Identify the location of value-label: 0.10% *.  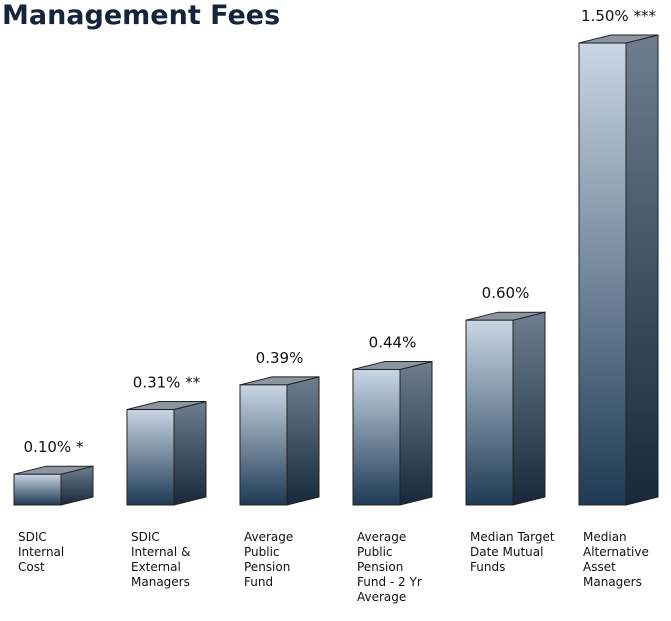
(54, 447).